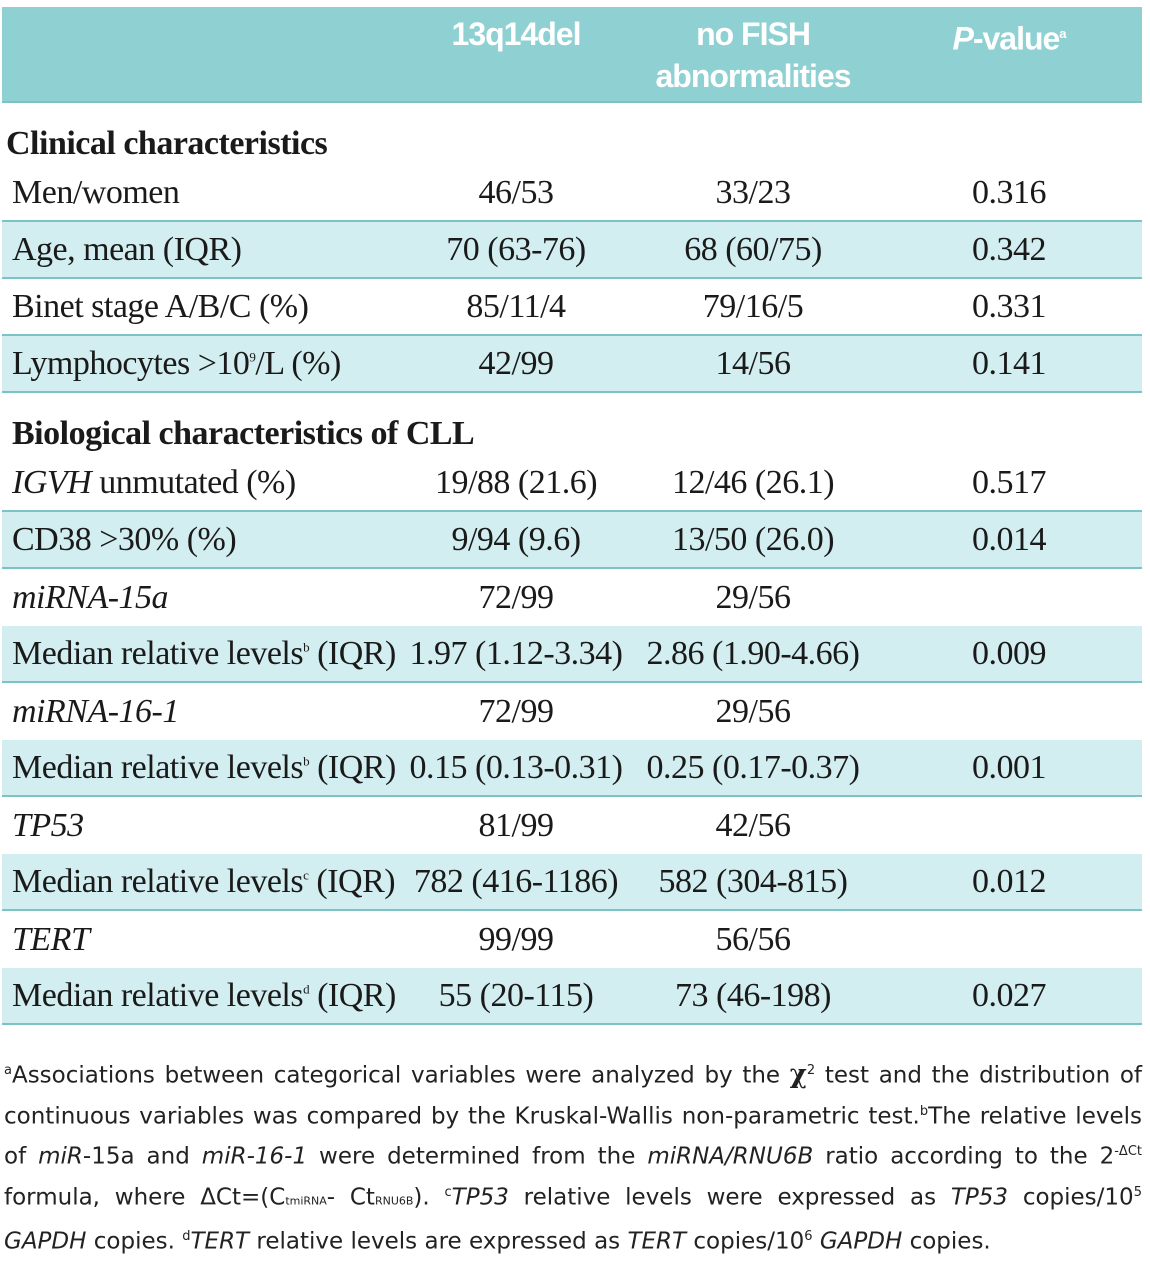  Describe the element at coordinates (176, 363) in the screenshot. I see `row-label: Lymphocytes >109/L (%)` at that location.